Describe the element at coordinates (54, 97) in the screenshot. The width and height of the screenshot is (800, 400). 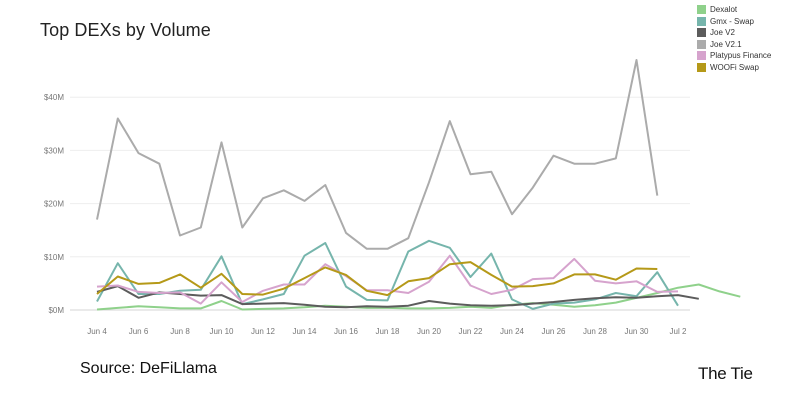
I see `y-tick-label: $40M` at that location.